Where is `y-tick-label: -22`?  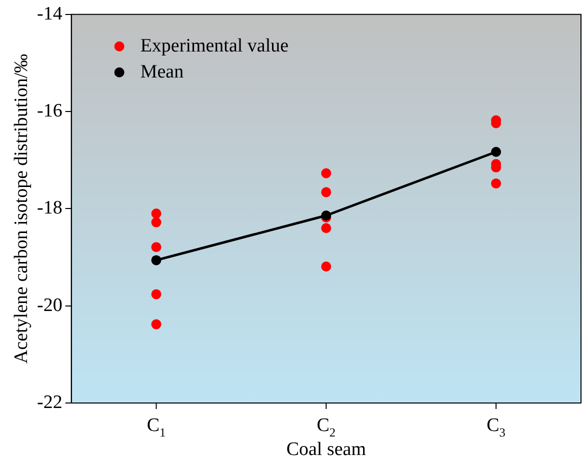 y-tick-label: -22 is located at coordinates (49, 402).